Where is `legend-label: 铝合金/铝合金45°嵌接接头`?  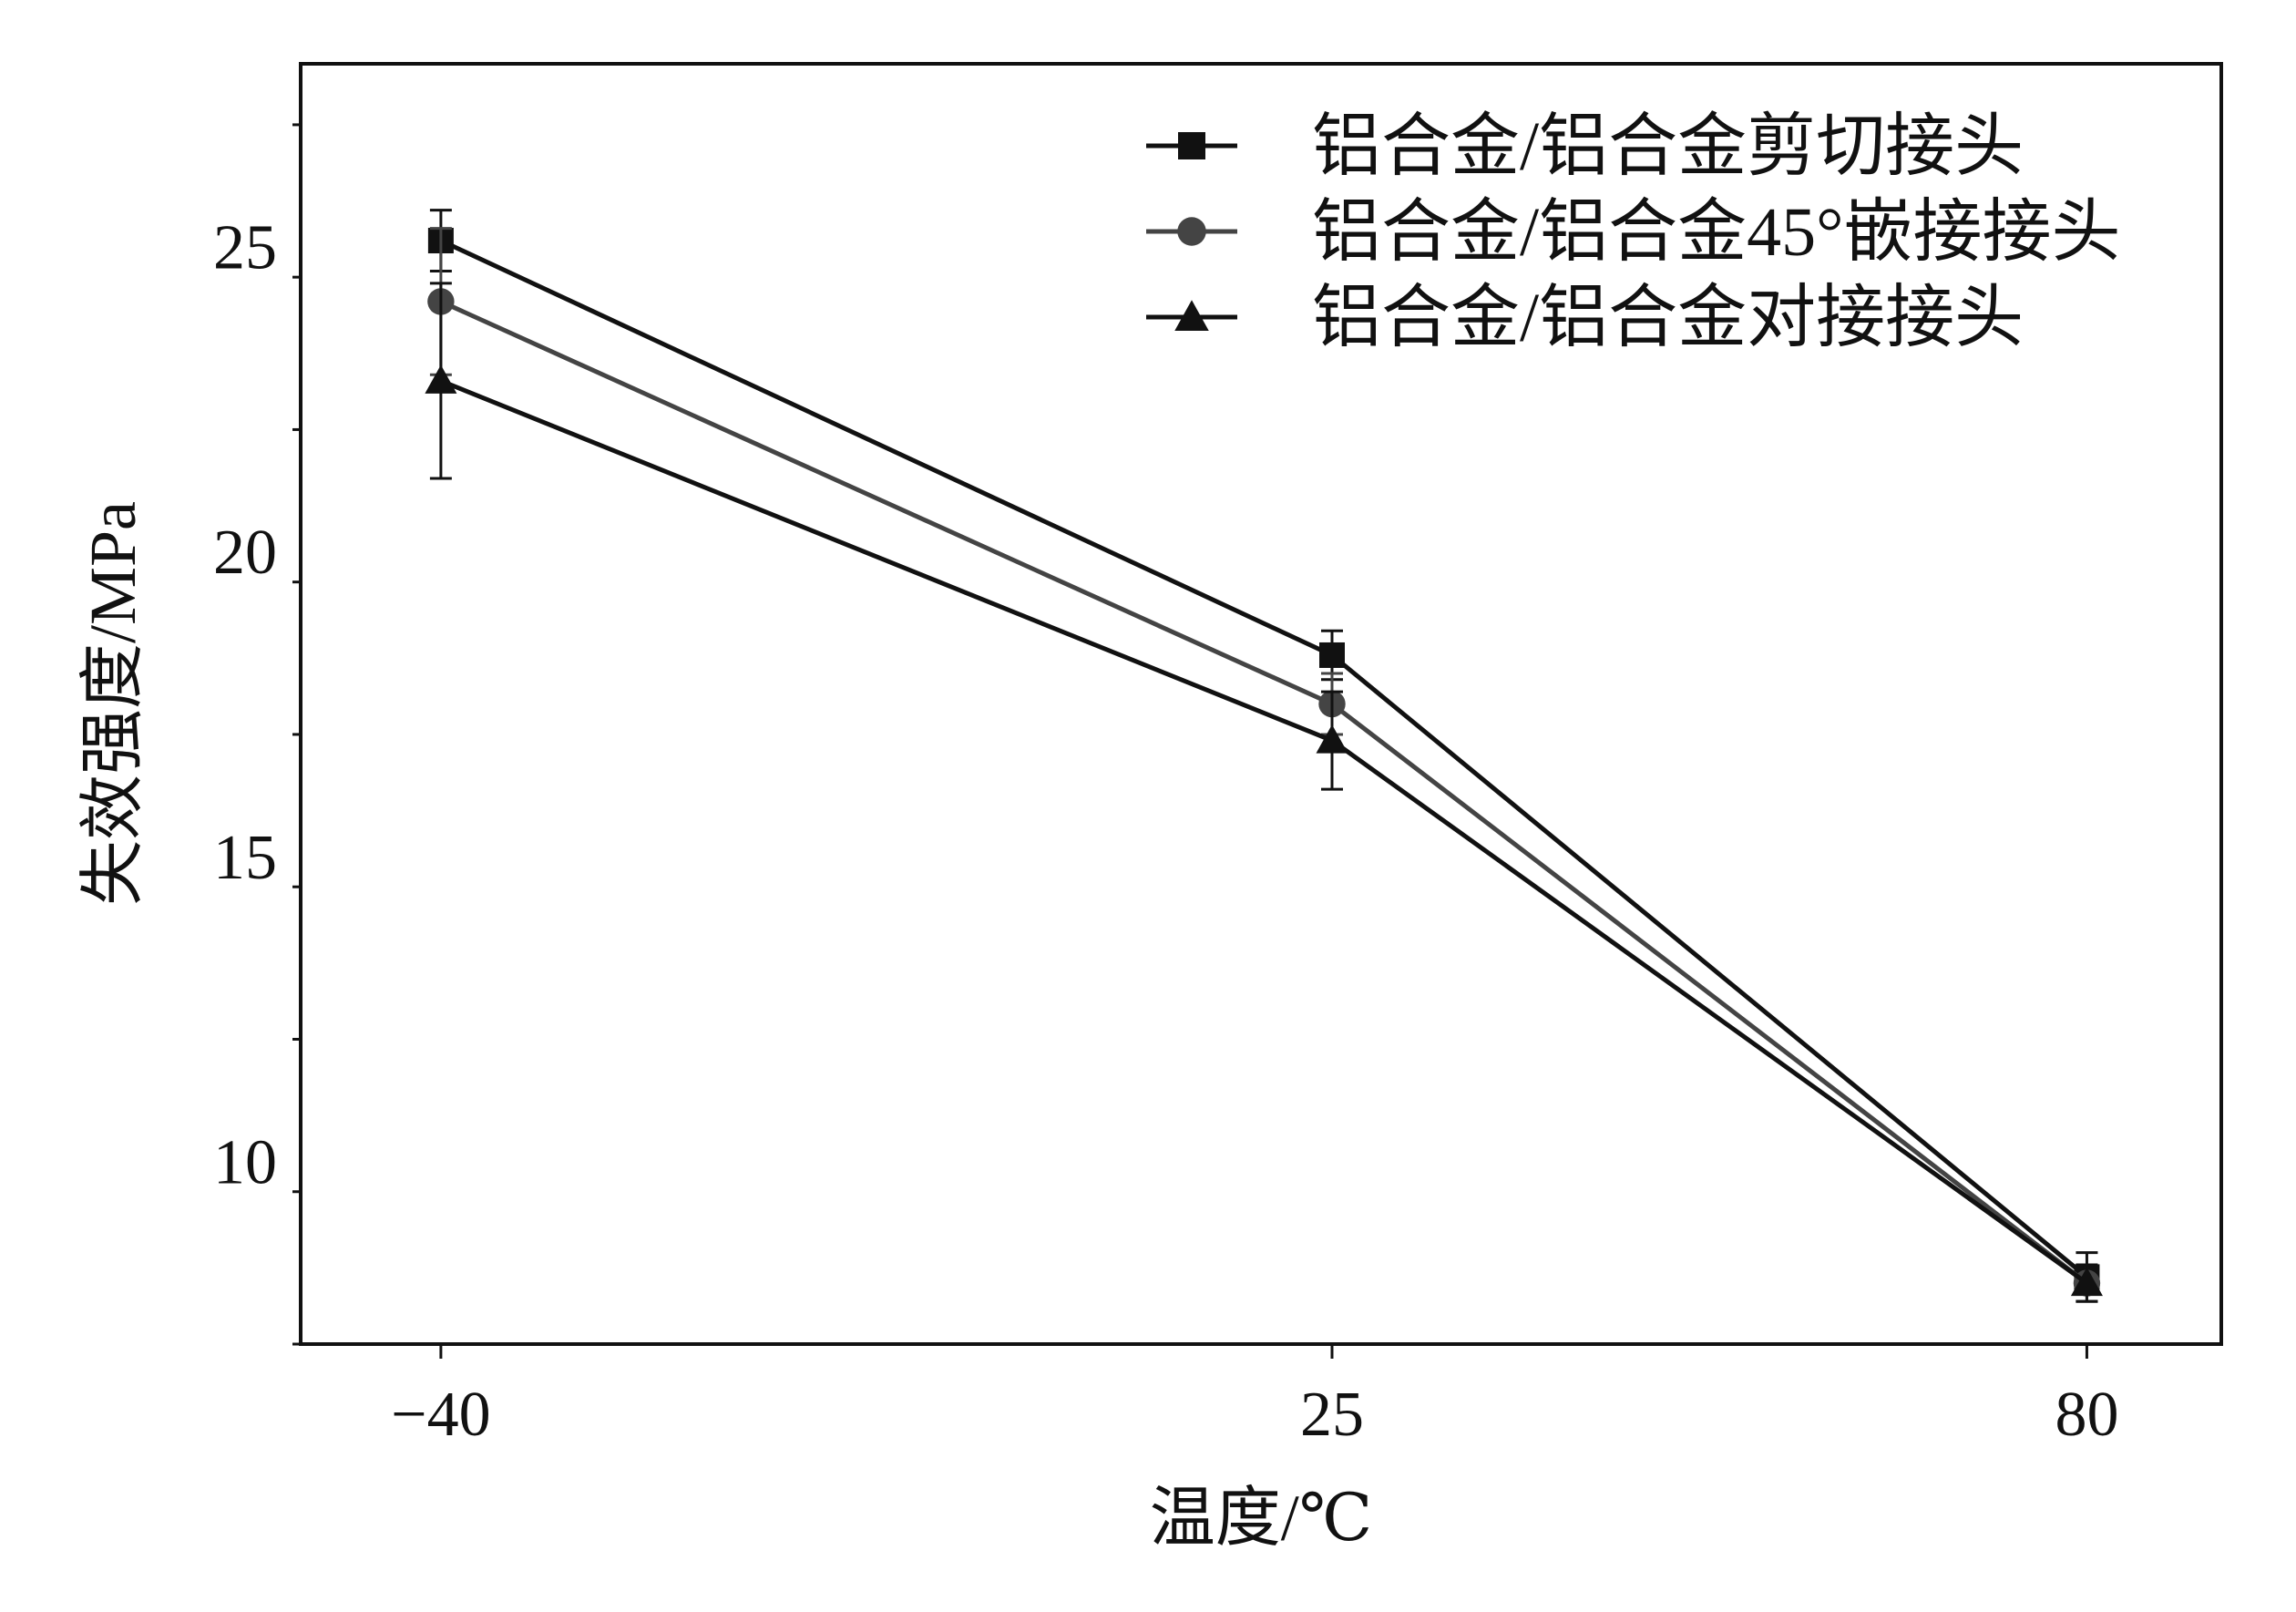
legend-label: 铝合金/铝合金45°嵌接接头 is located at coordinates (1717, 232).